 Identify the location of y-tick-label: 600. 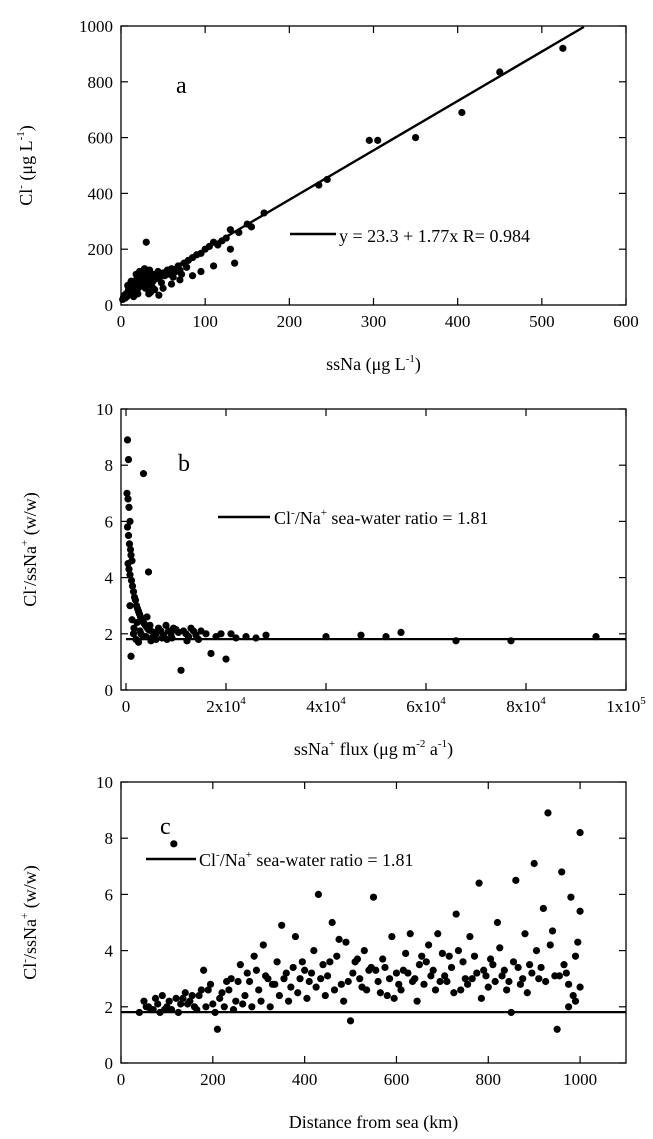
(101, 138).